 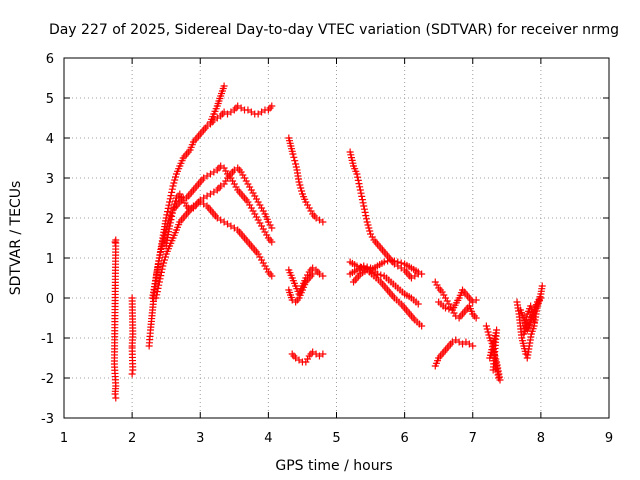 What do you see at coordinates (132, 438) in the screenshot?
I see `x-tick-label: 2` at bounding box center [132, 438].